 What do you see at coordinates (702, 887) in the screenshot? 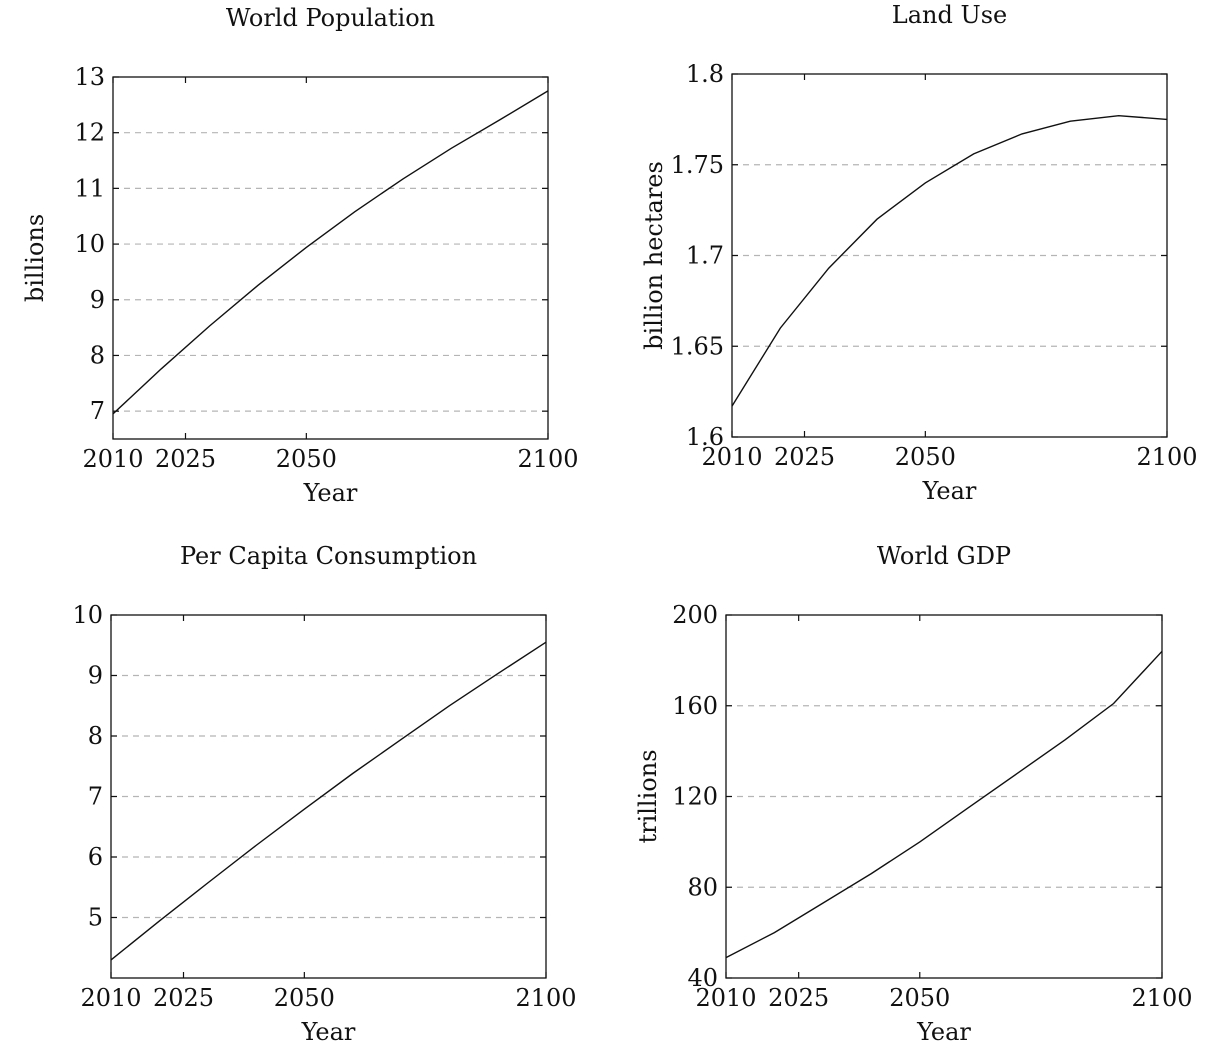
I see `world-gdp-ytick-label-1: 80` at bounding box center [702, 887].